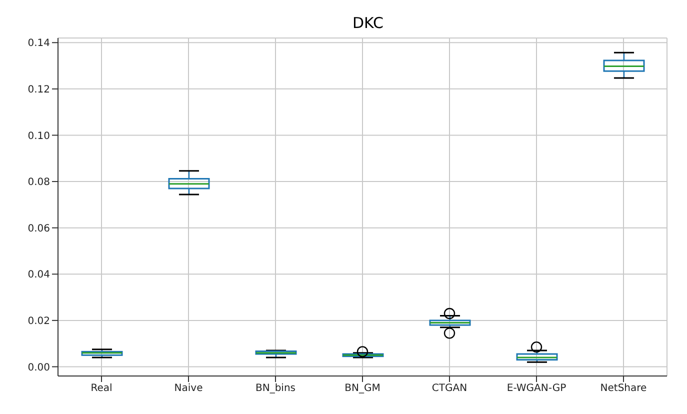 The width and height of the screenshot is (687, 414). What do you see at coordinates (39, 228) in the screenshot?
I see `y-tick-label: 0.06` at bounding box center [39, 228].